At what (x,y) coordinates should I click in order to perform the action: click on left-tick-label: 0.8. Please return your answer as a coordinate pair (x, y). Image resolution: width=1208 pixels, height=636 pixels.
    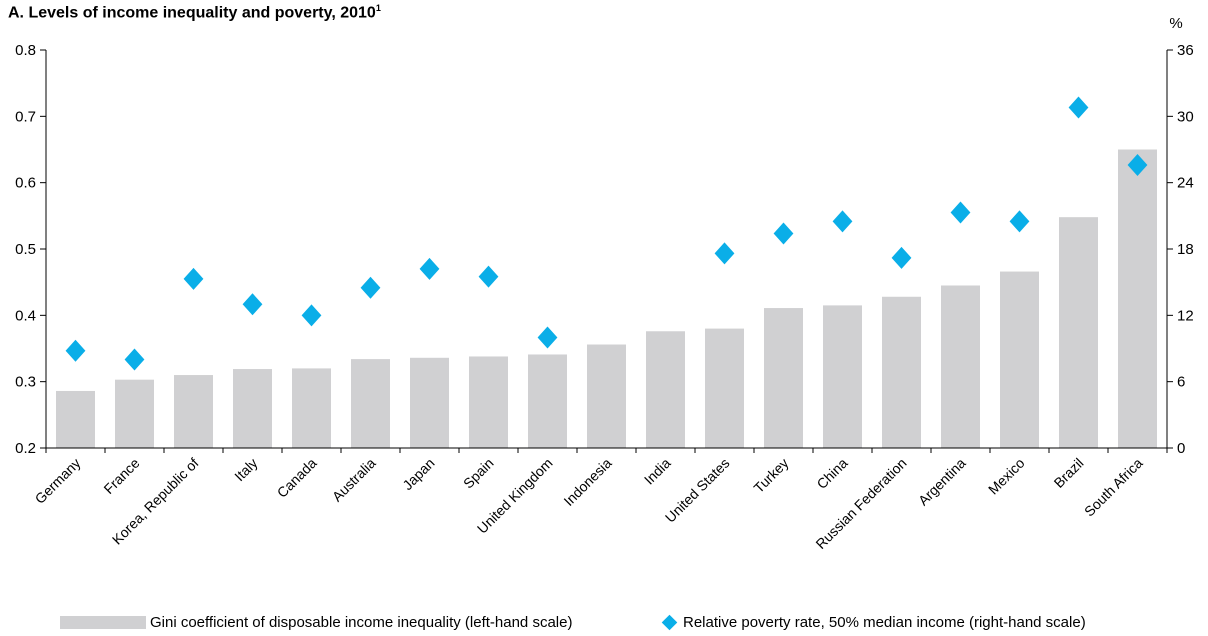
    Looking at the image, I should click on (25, 50).